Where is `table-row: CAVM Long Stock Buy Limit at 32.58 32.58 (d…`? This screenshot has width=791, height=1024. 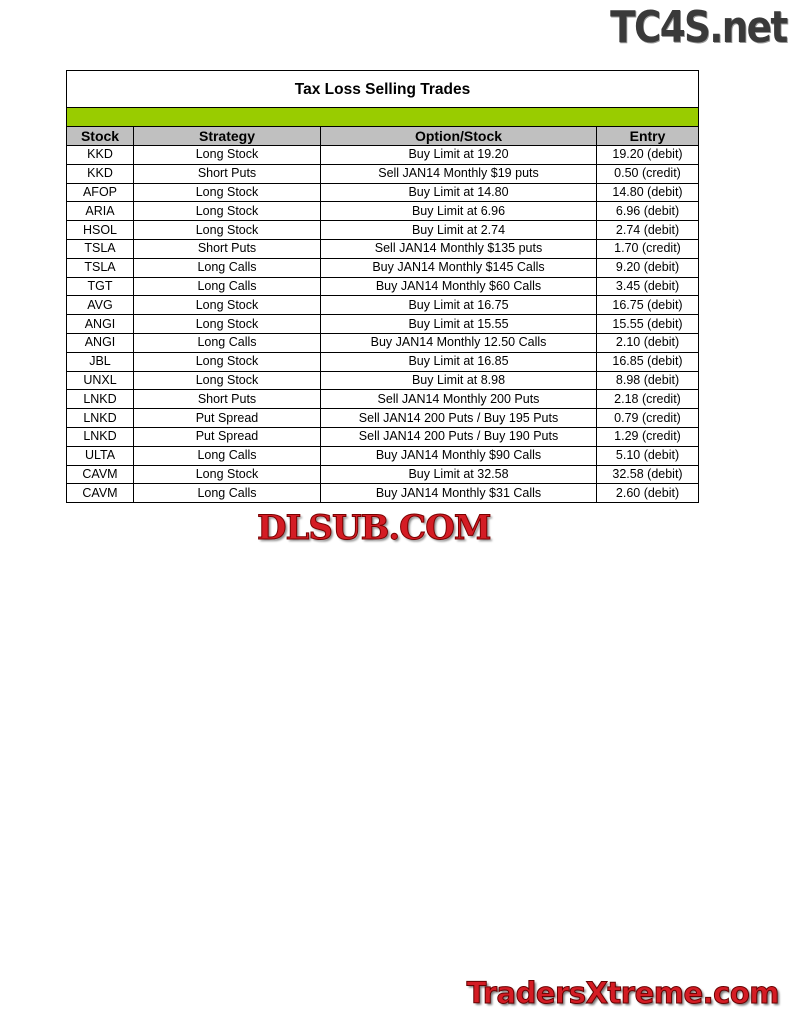 table-row: CAVM Long Stock Buy Limit at 32.58 32.58 (d… is located at coordinates (383, 474).